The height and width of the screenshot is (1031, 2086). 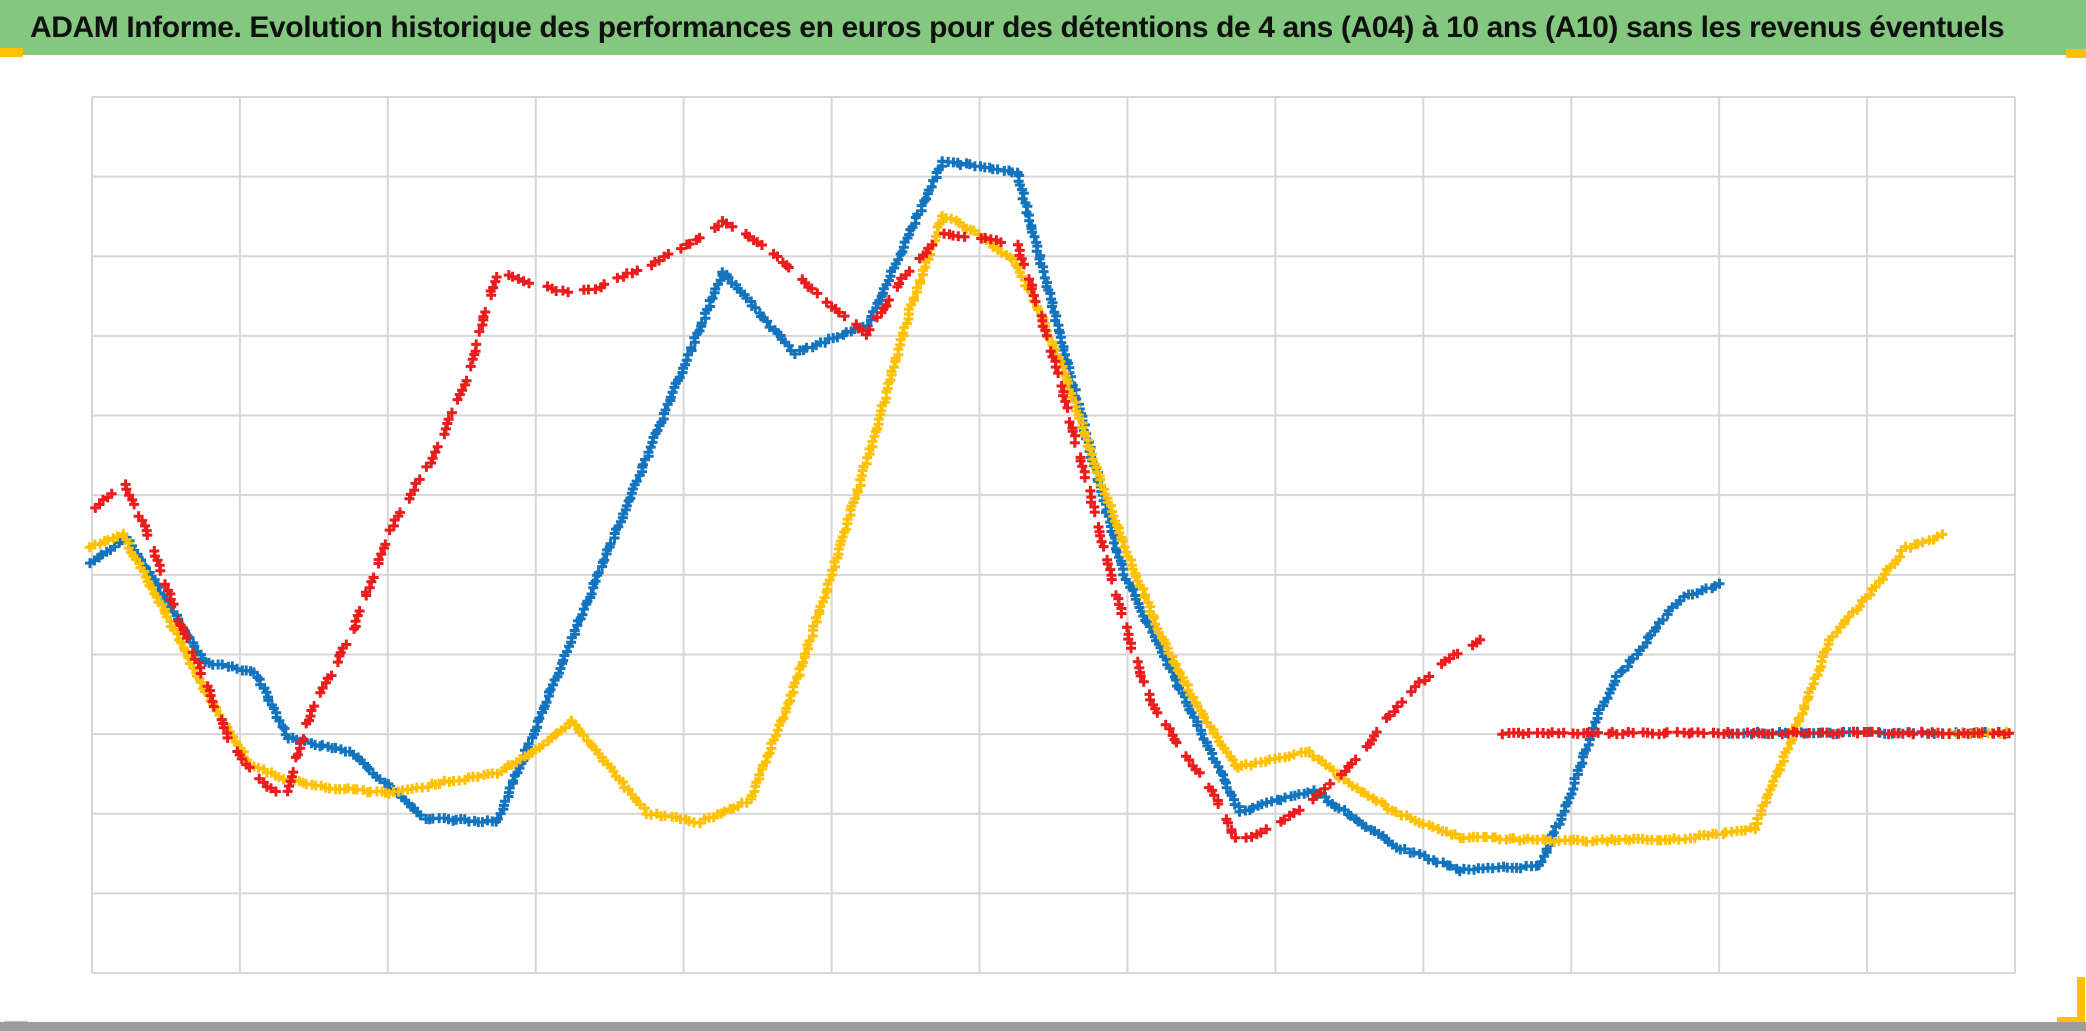 I want to click on selection-handle-bottom-right, so click(x=2081, y=1000).